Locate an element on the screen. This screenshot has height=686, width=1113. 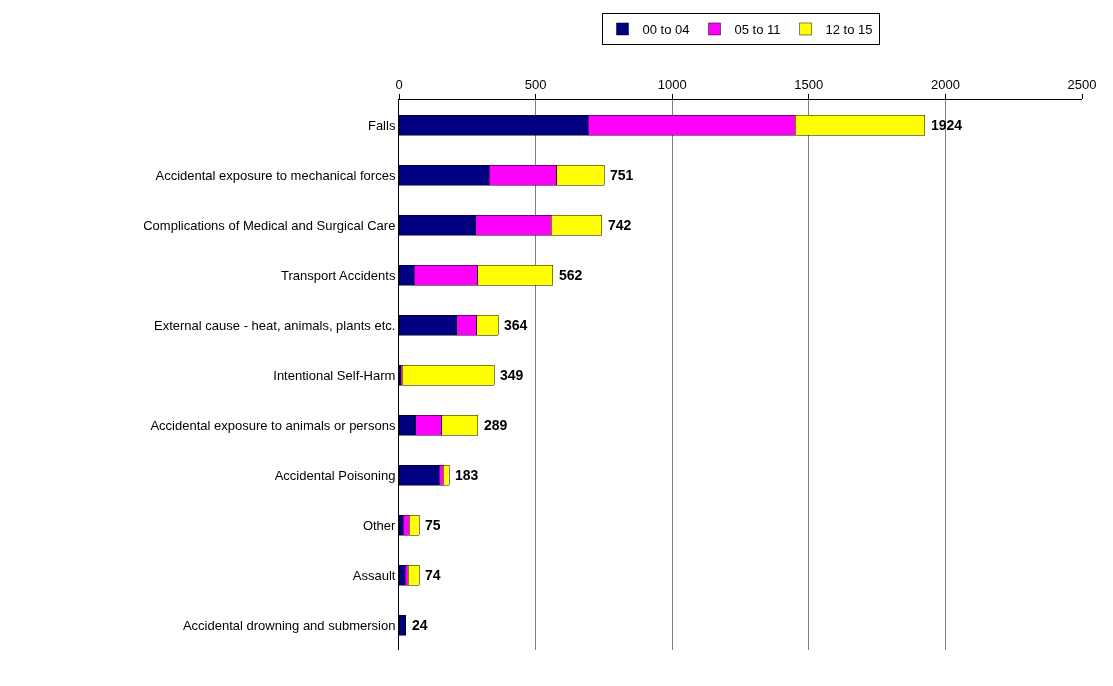
x-tick-label: 2000 is located at coordinates (945, 84).